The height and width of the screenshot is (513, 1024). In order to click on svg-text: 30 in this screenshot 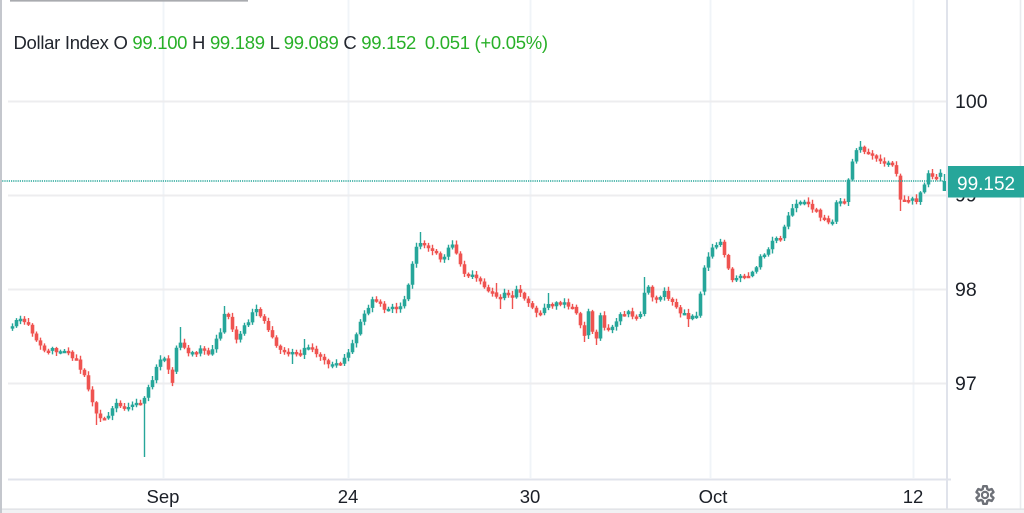, I will do `click(530, 496)`.